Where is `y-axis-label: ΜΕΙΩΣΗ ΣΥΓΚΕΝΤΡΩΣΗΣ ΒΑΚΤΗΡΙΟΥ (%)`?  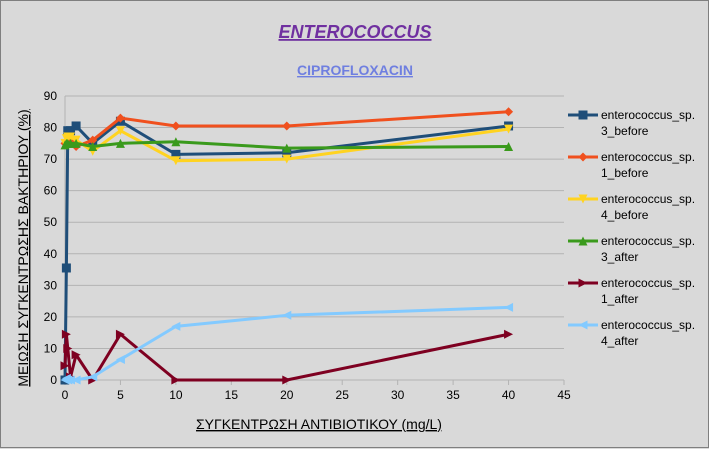 y-axis-label: ΜΕΙΩΣΗ ΣΥΓΚΕΝΤΡΩΣΗΣ ΒΑΚΤΗΡΙΟΥ (%) is located at coordinates (23, 247).